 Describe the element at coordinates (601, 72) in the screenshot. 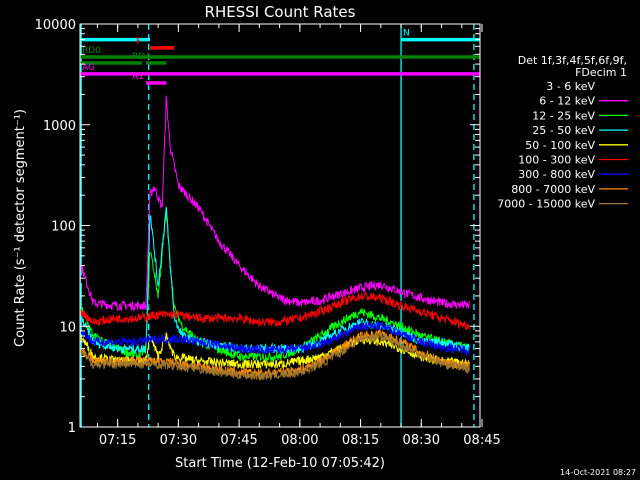

I see `legend-header-1: FDecim 1` at that location.